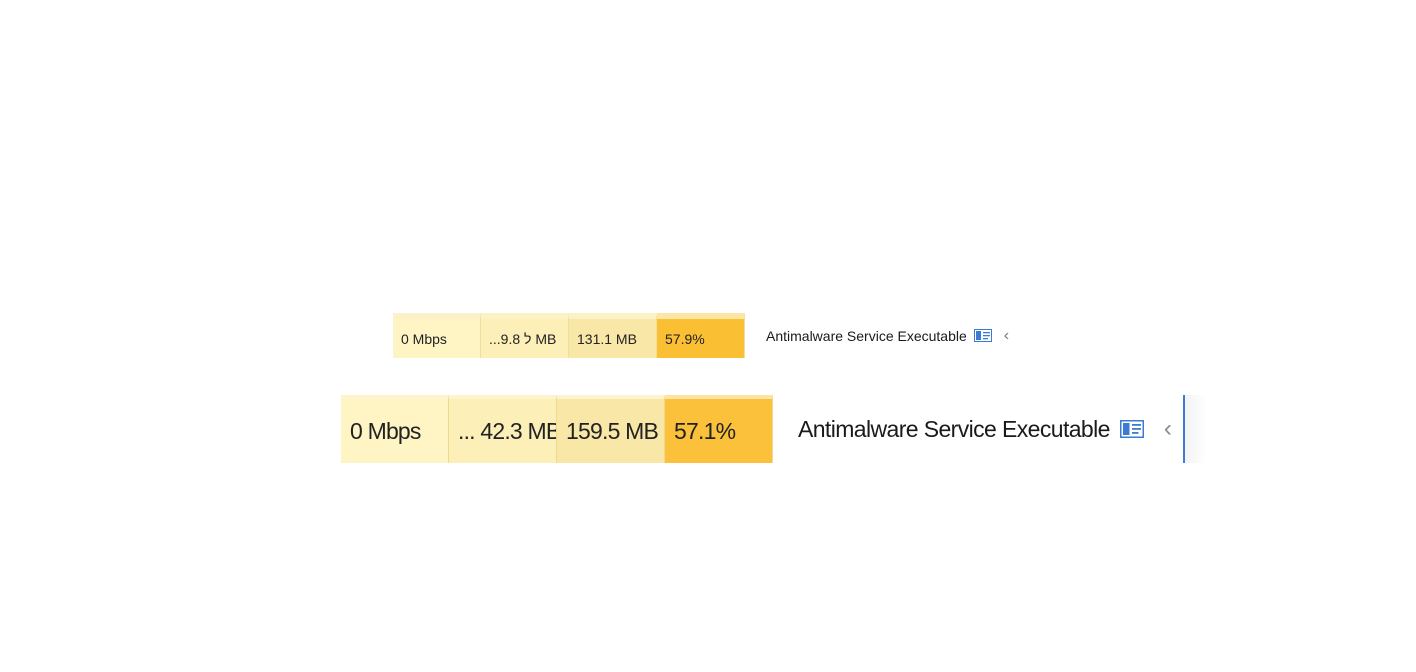  Describe the element at coordinates (613, 335) in the screenshot. I see `memory-cell: 131.1 MB` at that location.